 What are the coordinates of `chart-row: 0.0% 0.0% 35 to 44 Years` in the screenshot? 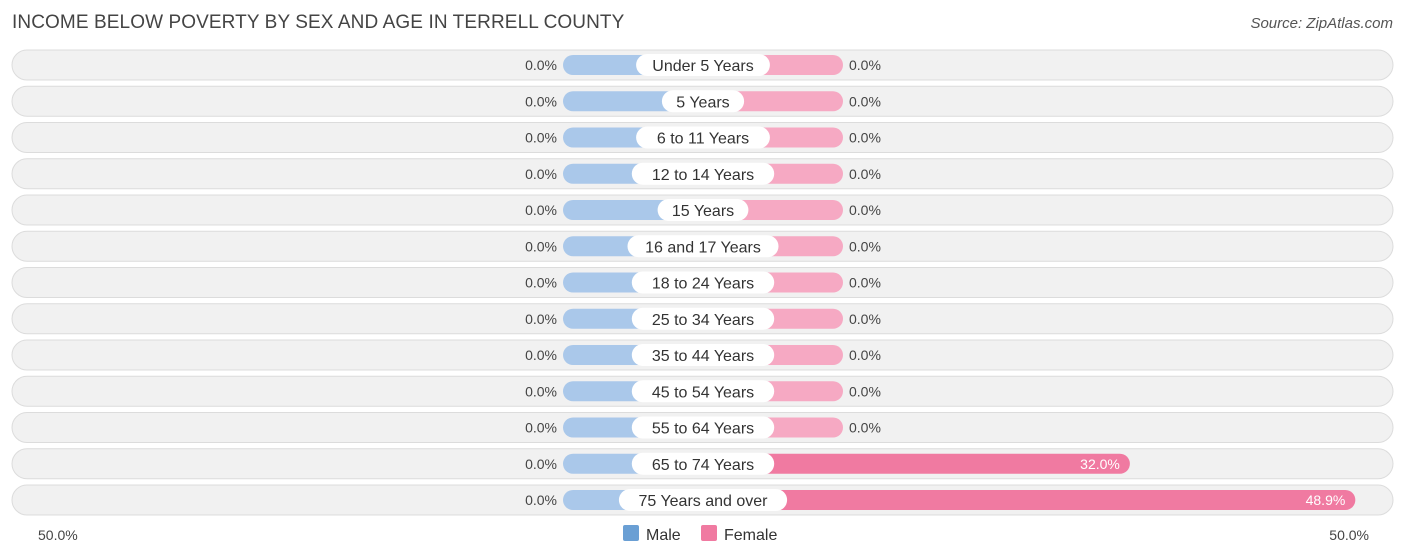 It's located at (702, 355).